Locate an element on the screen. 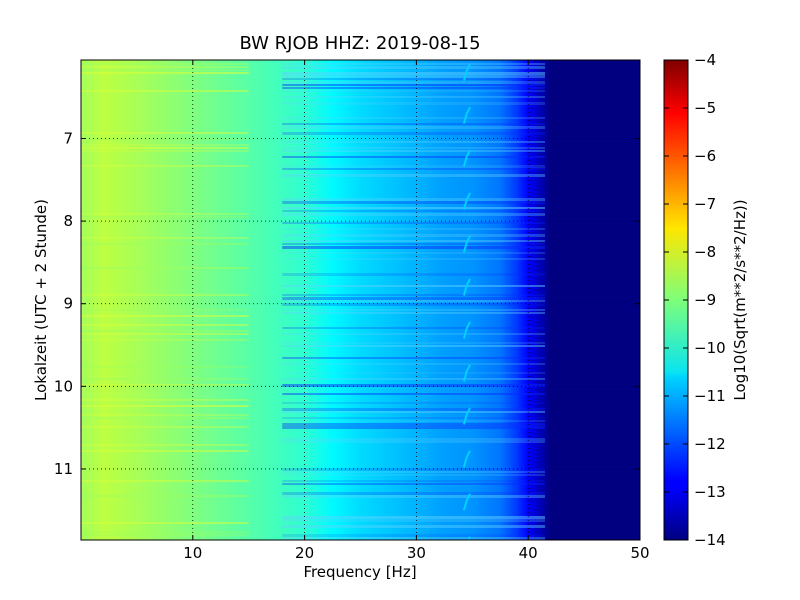  x-axis-label: Frequency [Hz] is located at coordinates (359, 572).